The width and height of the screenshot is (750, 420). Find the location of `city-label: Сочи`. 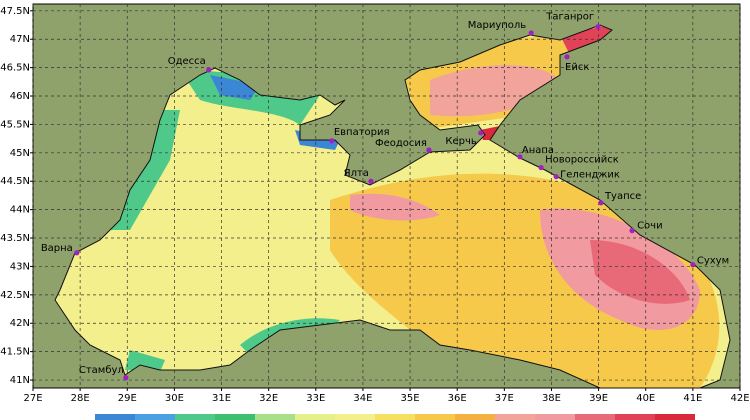

city-label: Сочи is located at coordinates (650, 226).